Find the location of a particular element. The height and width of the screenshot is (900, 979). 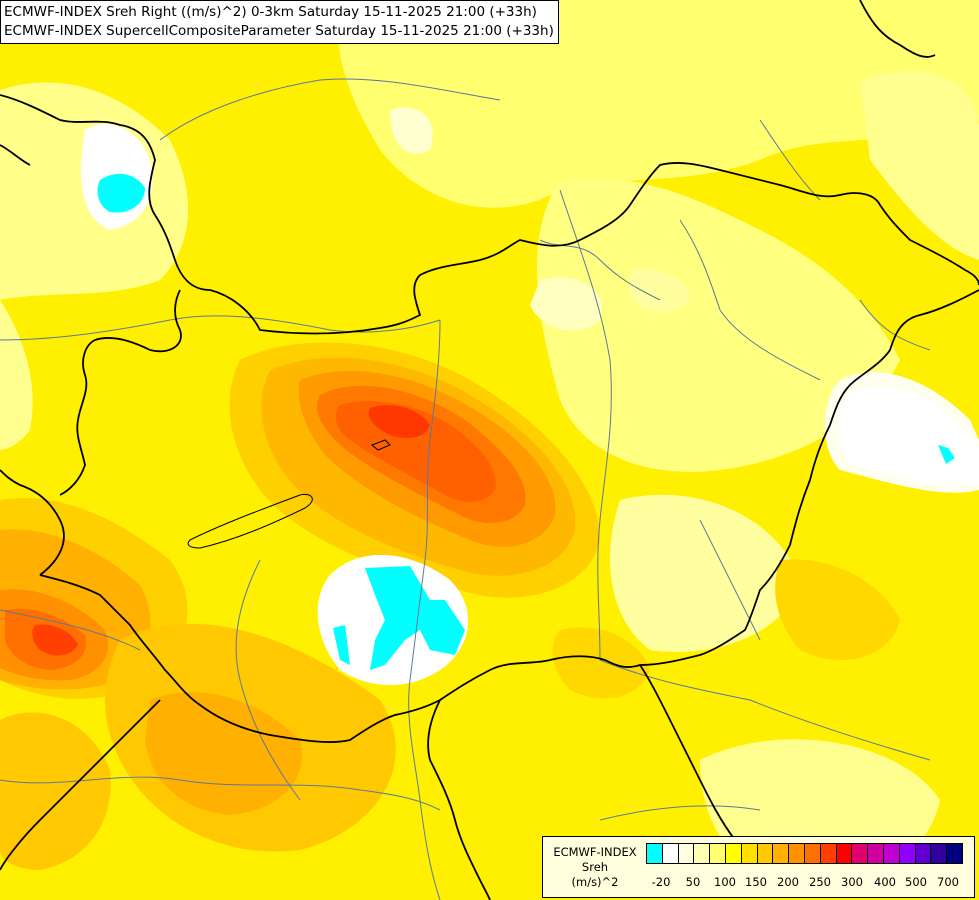

legend-swatches is located at coordinates (804, 853).